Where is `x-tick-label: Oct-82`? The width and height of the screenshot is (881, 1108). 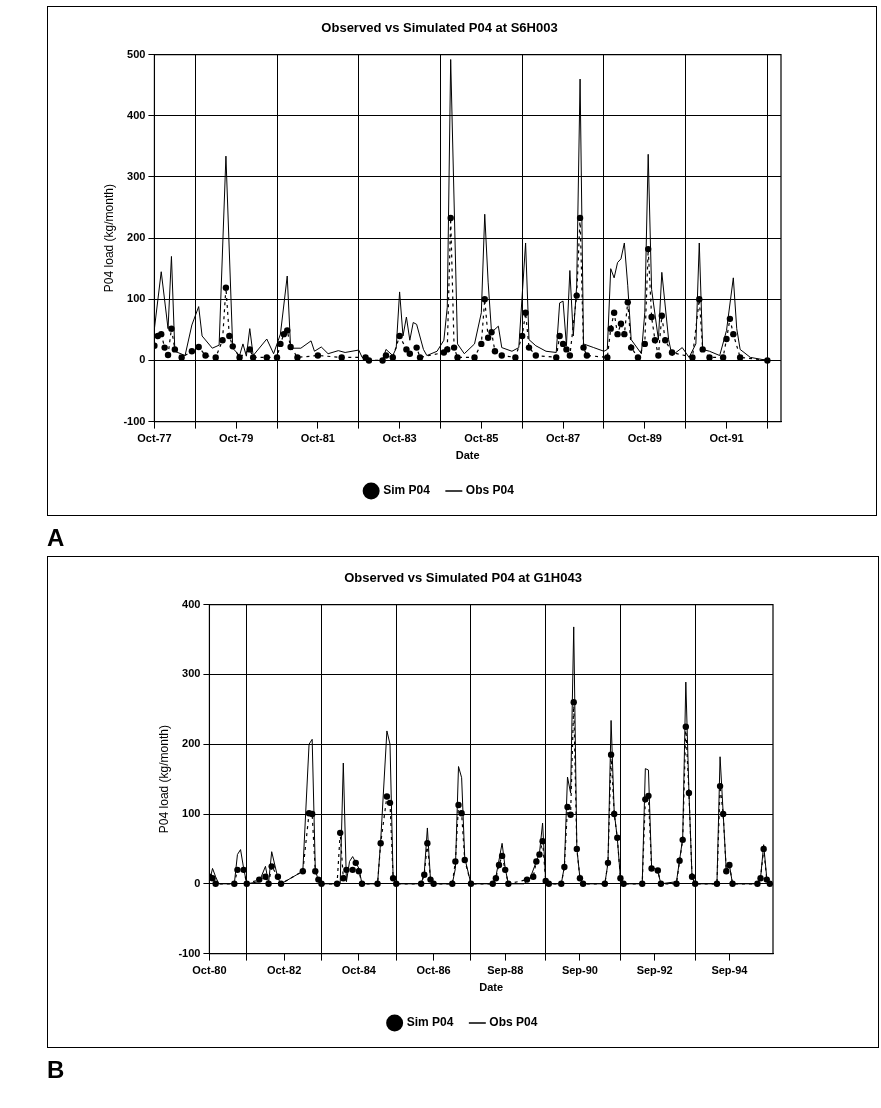
x-tick-label: Oct-82 is located at coordinates (284, 970).